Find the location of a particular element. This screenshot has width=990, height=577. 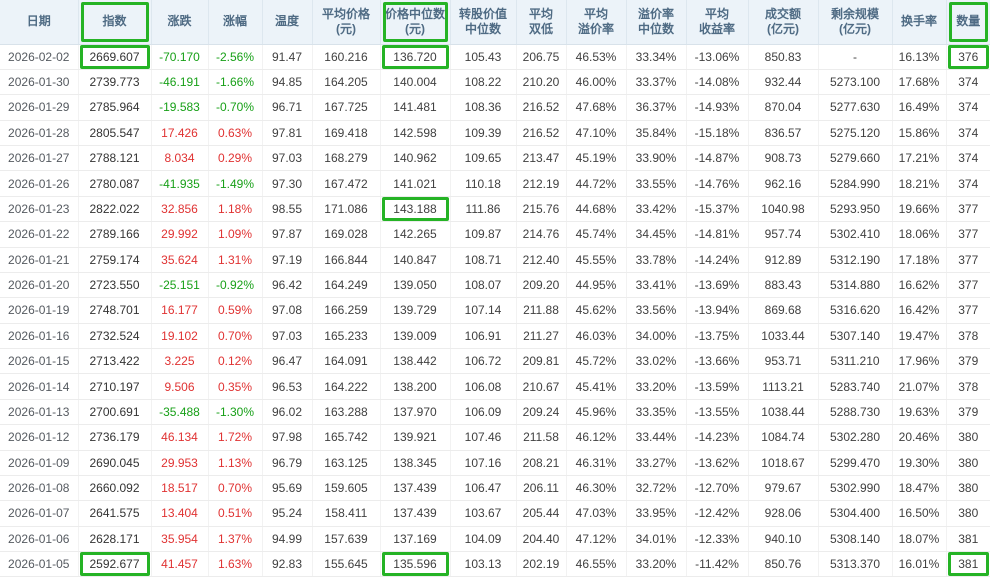

cell-change: -41.935 is located at coordinates (180, 183).